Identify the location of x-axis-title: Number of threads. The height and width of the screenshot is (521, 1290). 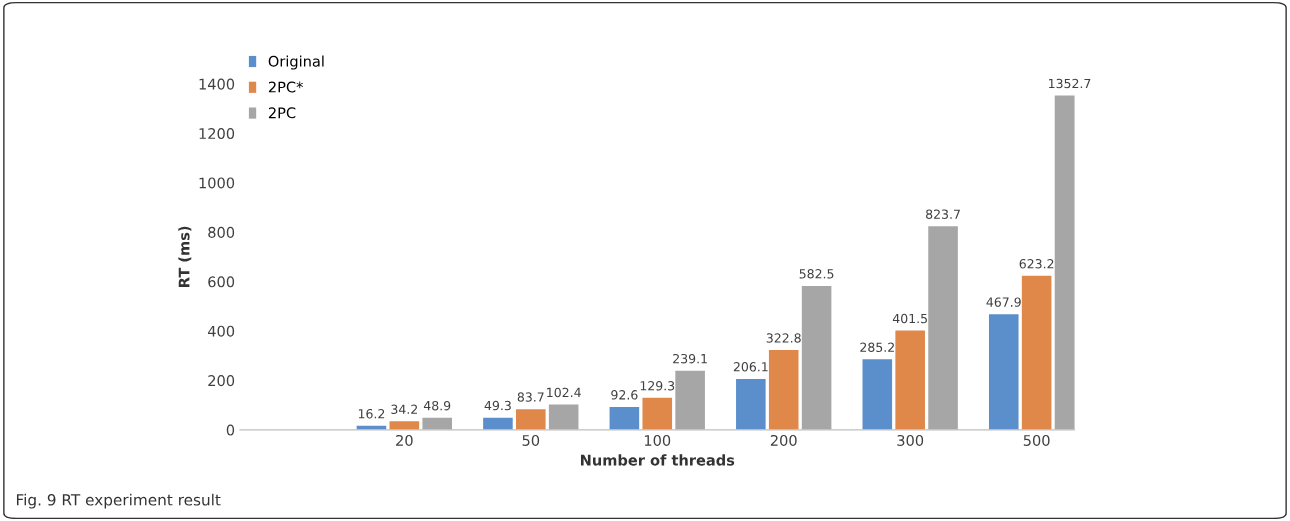
(657, 460).